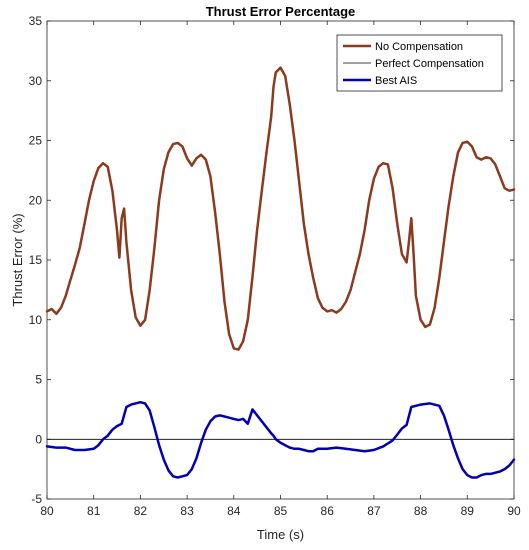 This screenshot has width=529, height=550. What do you see at coordinates (47, 511) in the screenshot?
I see `x-tick-label: 80` at bounding box center [47, 511].